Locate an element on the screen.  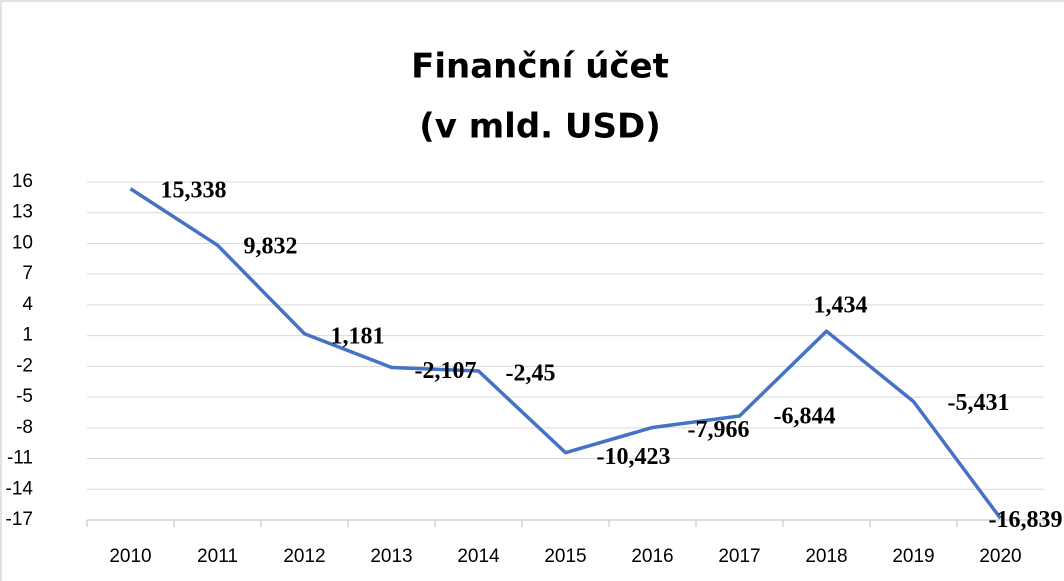
y-tick-label: -14 is located at coordinates (20, 488).